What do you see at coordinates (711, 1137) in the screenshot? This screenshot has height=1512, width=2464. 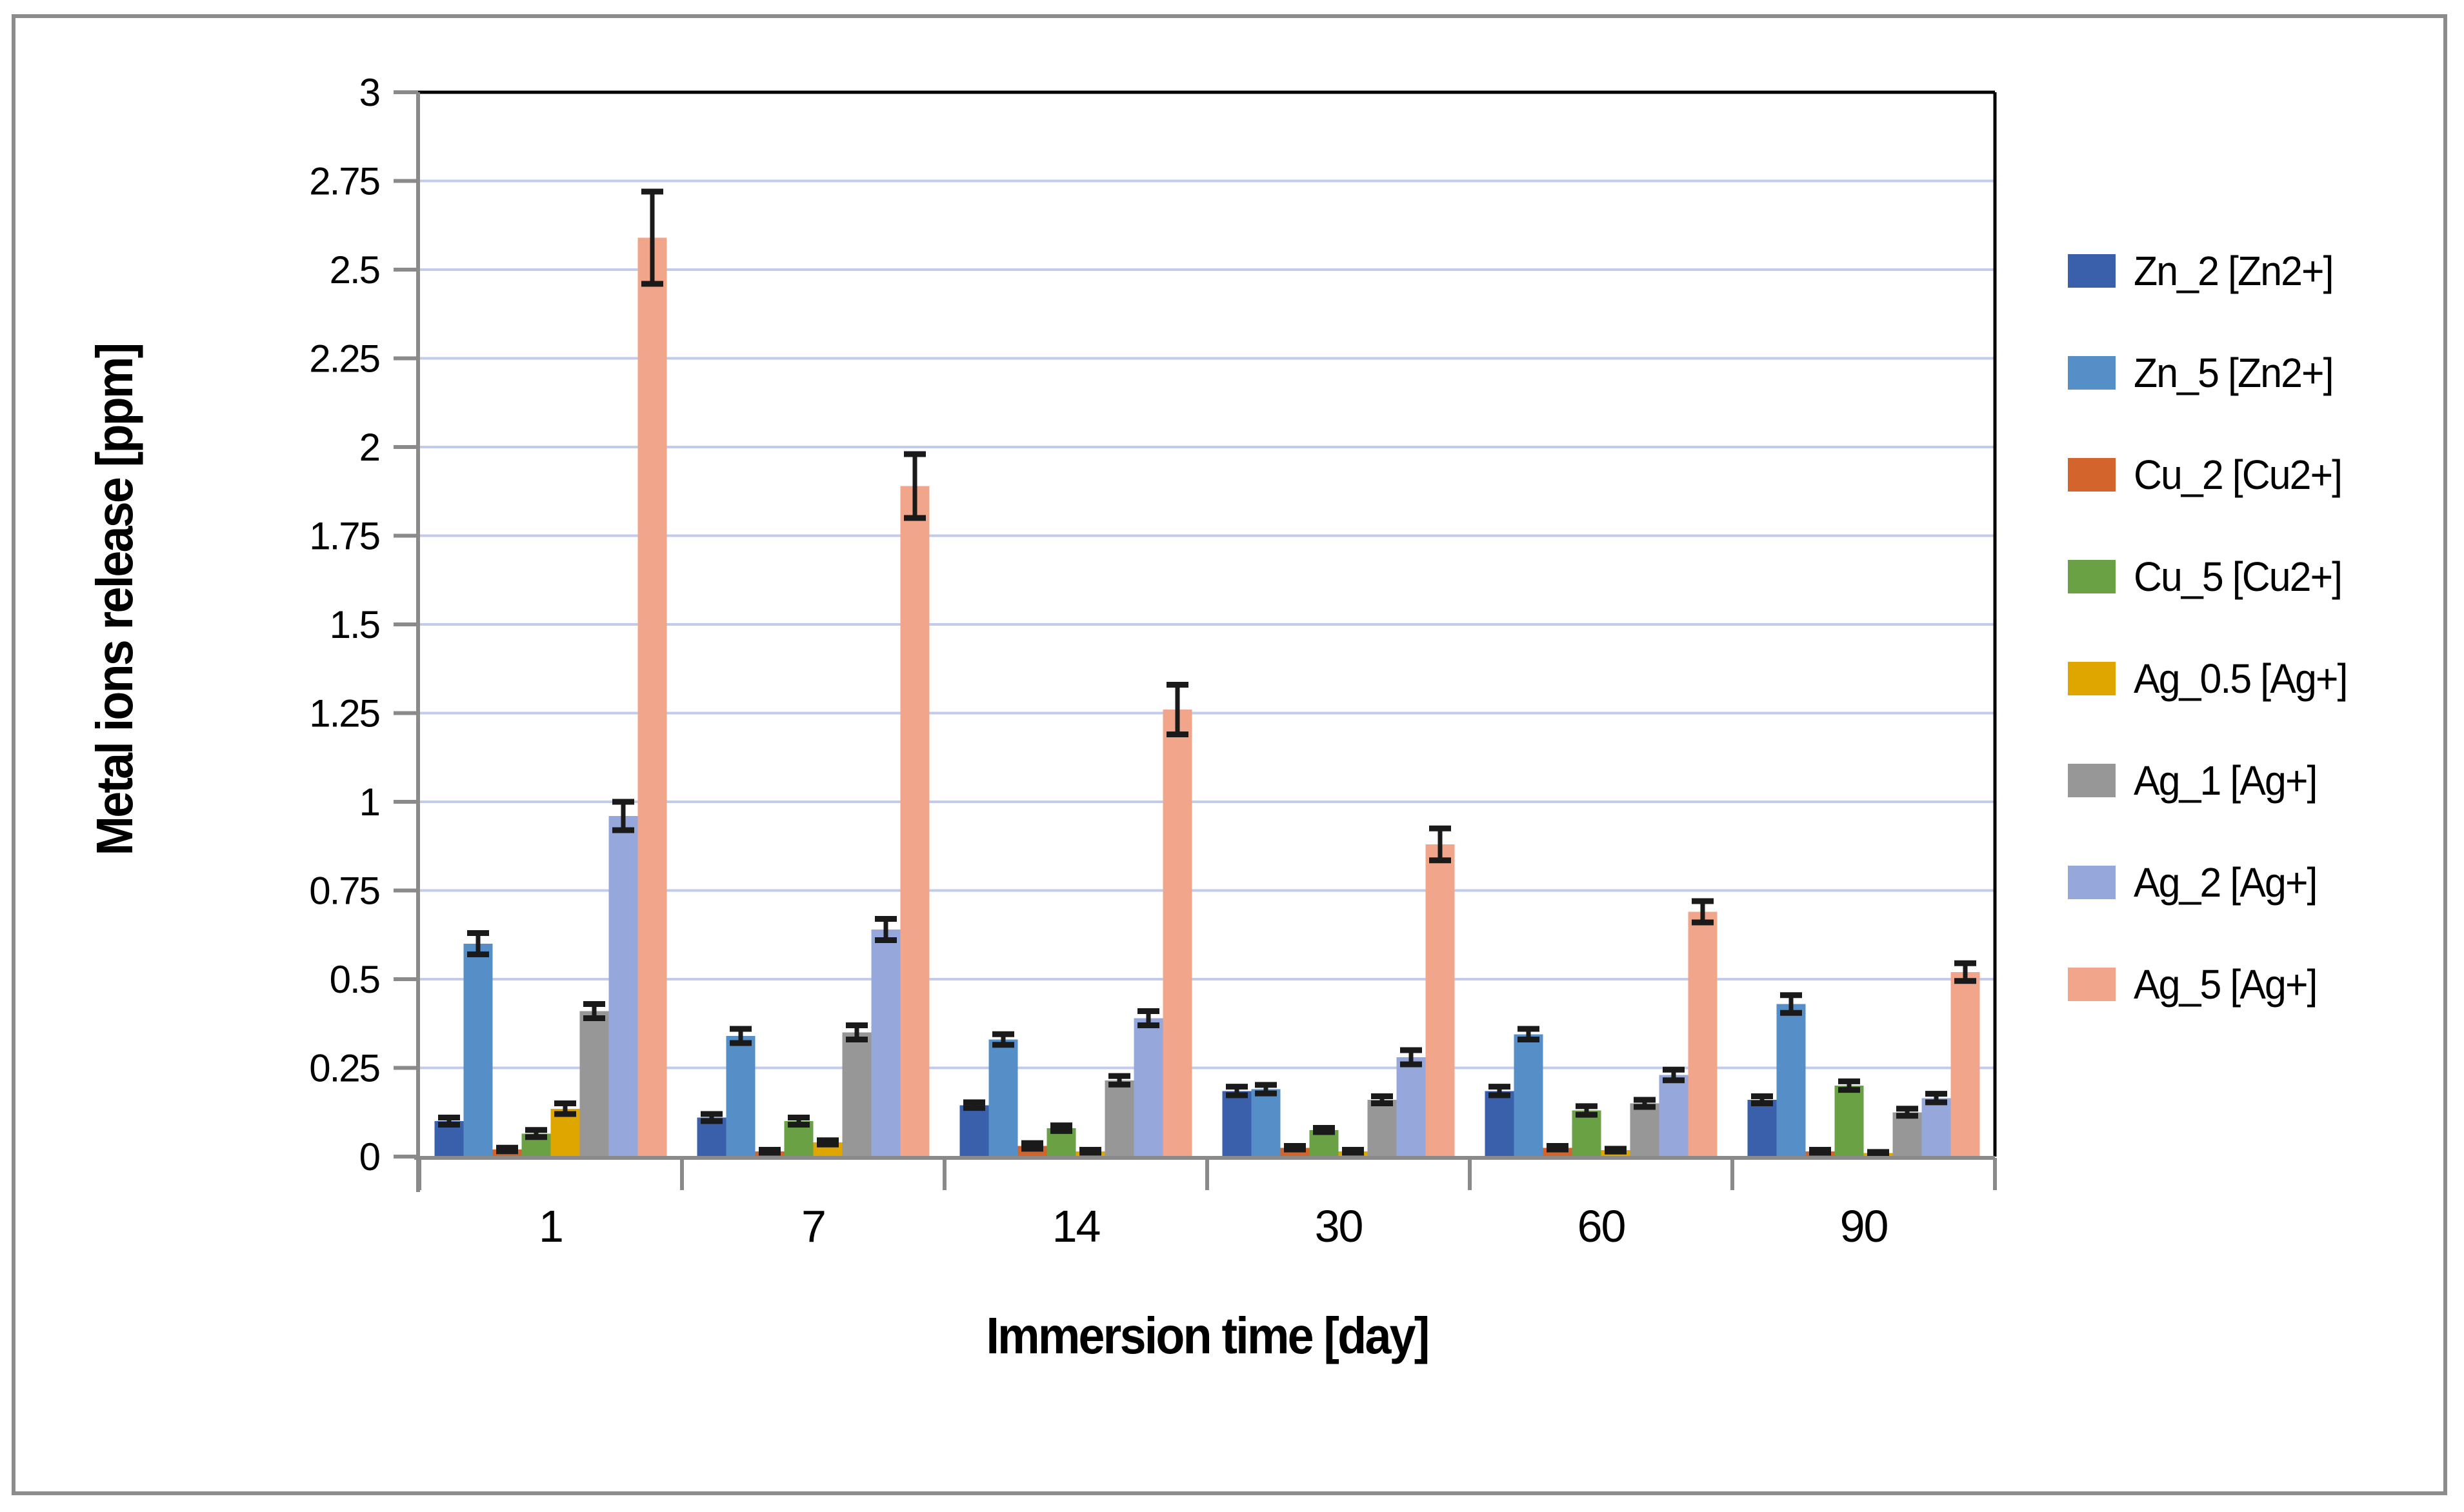 I see `bar-Zn_2-day7` at bounding box center [711, 1137].